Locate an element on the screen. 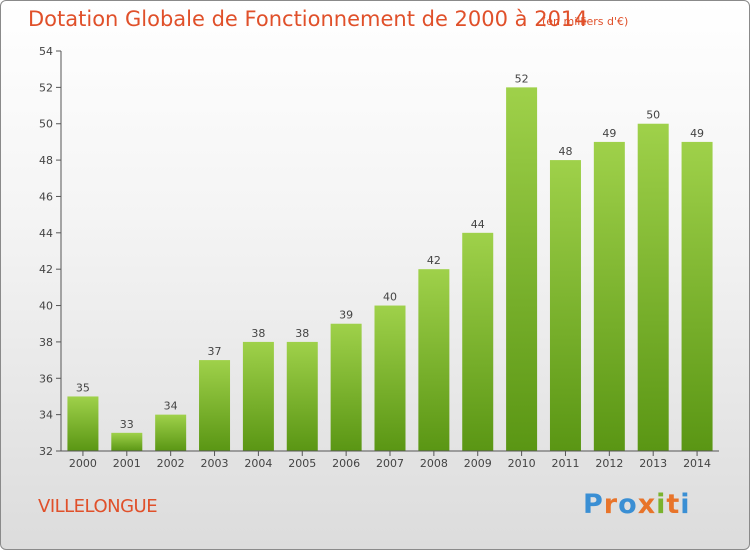 The image size is (750, 550). x-tick-label: 2014 is located at coordinates (697, 463).